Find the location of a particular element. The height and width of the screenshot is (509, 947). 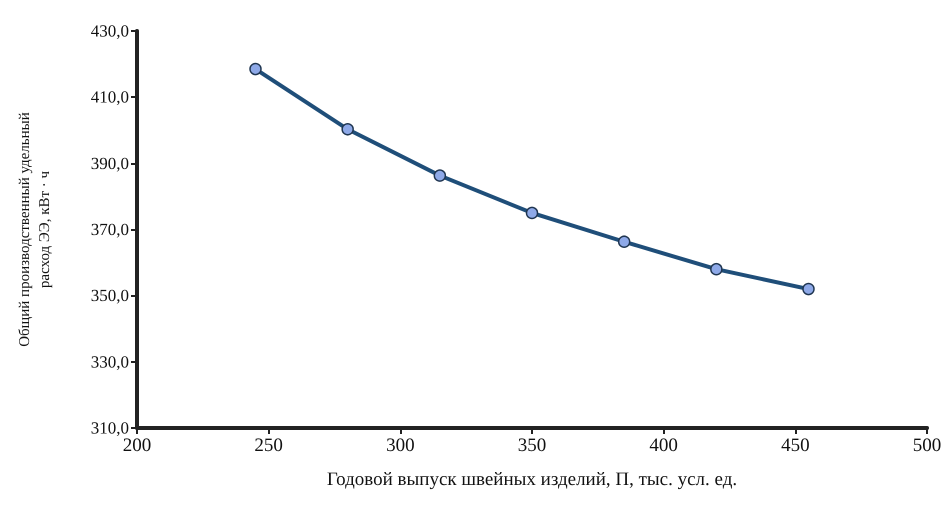

y-tick-label: 390,0 is located at coordinates (109, 163).